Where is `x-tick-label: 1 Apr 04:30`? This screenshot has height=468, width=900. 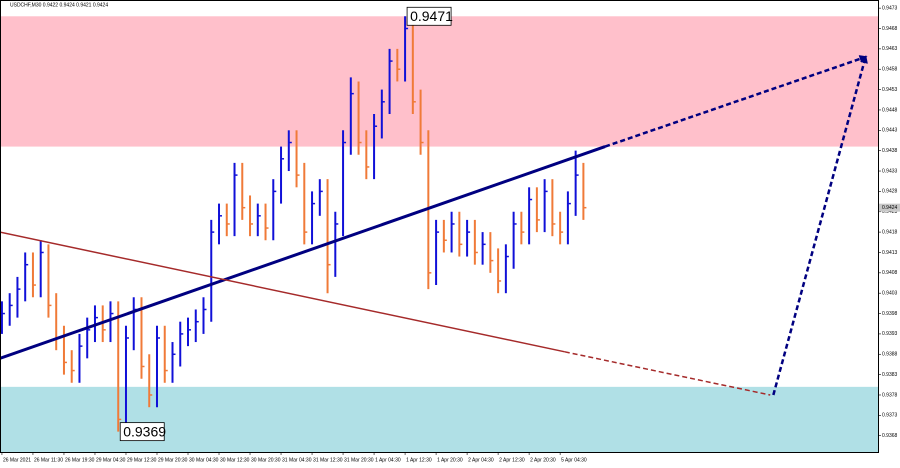 x-tick-label: 1 Apr 04:30 is located at coordinates (388, 460).